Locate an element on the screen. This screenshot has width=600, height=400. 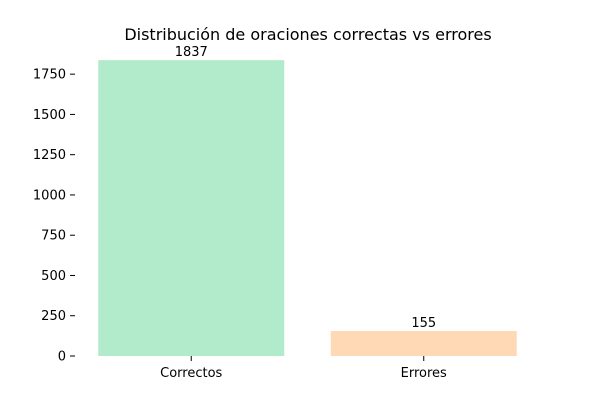
data-label: 1837 is located at coordinates (191, 52).